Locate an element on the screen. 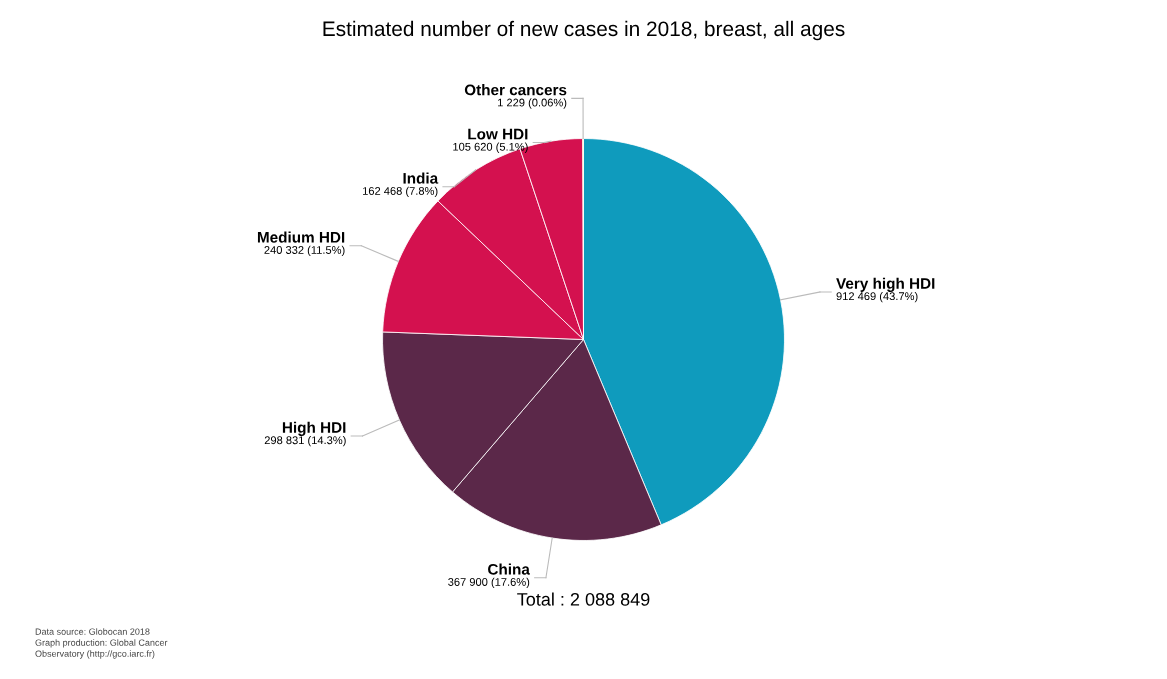 The height and width of the screenshot is (679, 1167). slice-label: Low HDI is located at coordinates (498, 134).